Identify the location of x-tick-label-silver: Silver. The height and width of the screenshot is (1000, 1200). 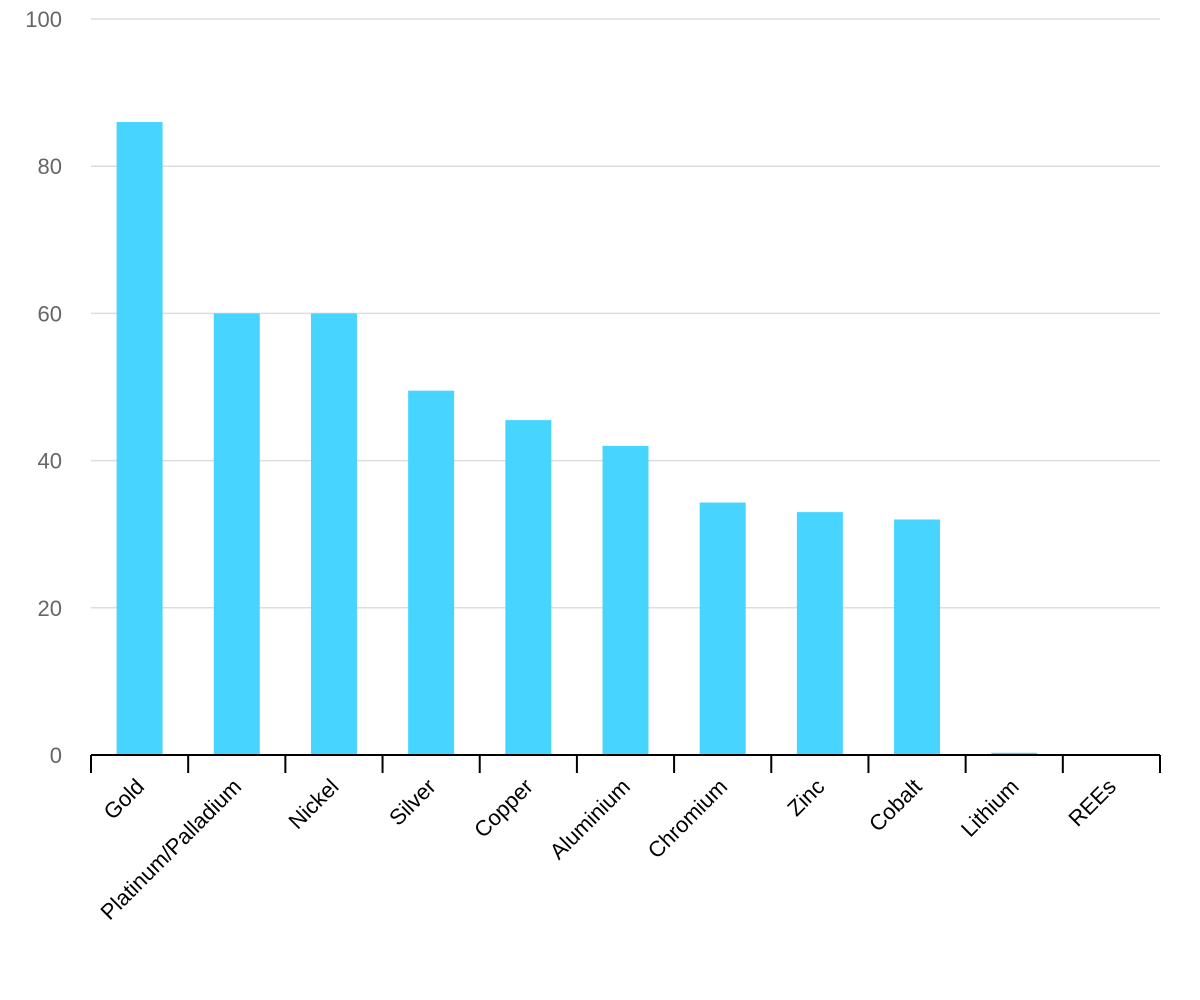
(412, 802).